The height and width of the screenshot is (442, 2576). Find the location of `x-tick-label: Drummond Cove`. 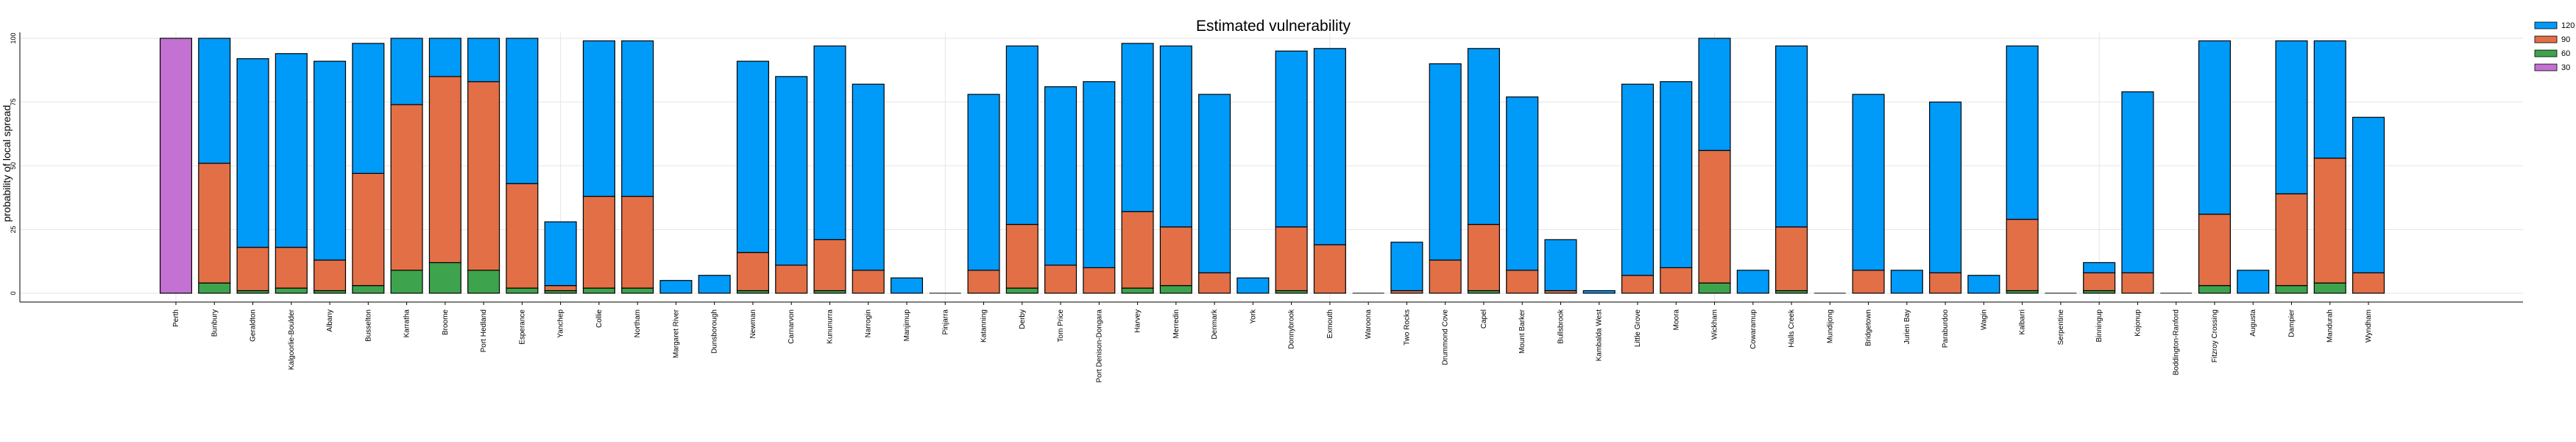

x-tick-label: Drummond Cove is located at coordinates (1446, 337).